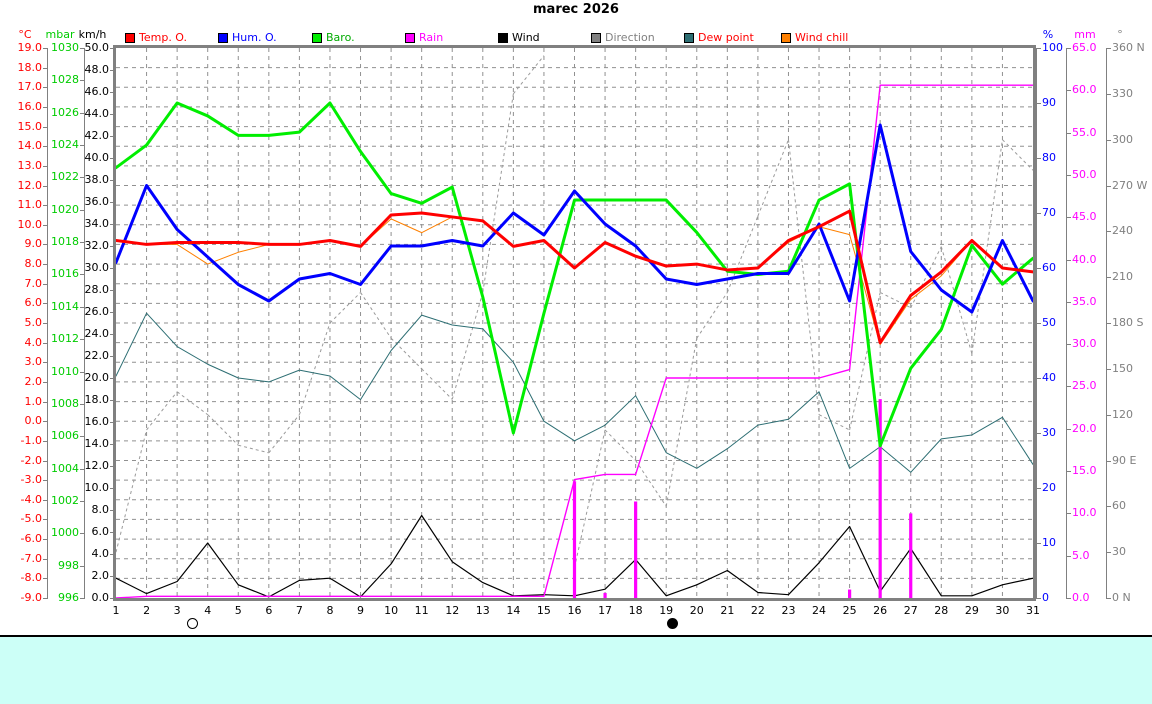  What do you see at coordinates (361, 610) in the screenshot?
I see `x-axis-day-label: 9` at bounding box center [361, 610].